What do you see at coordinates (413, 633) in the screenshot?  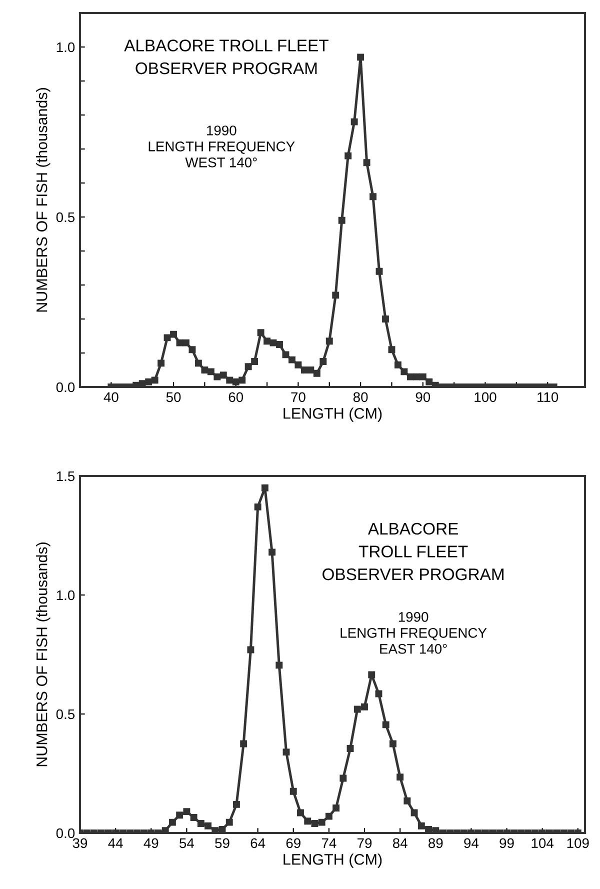 I see `annotation: 1990 LENGTH FREQUENCY EAST 140°` at bounding box center [413, 633].